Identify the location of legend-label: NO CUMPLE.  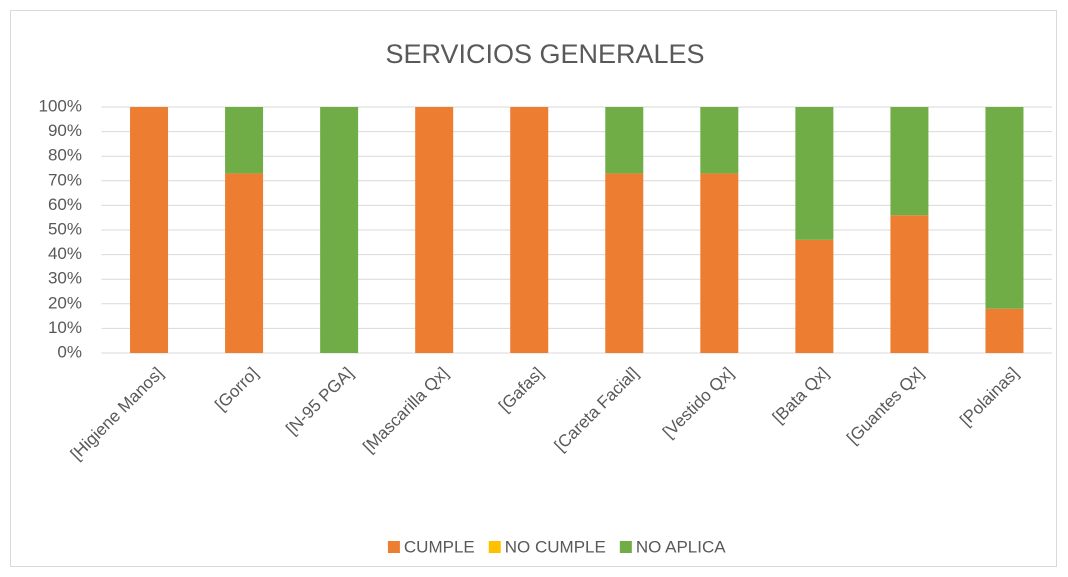
(555, 546).